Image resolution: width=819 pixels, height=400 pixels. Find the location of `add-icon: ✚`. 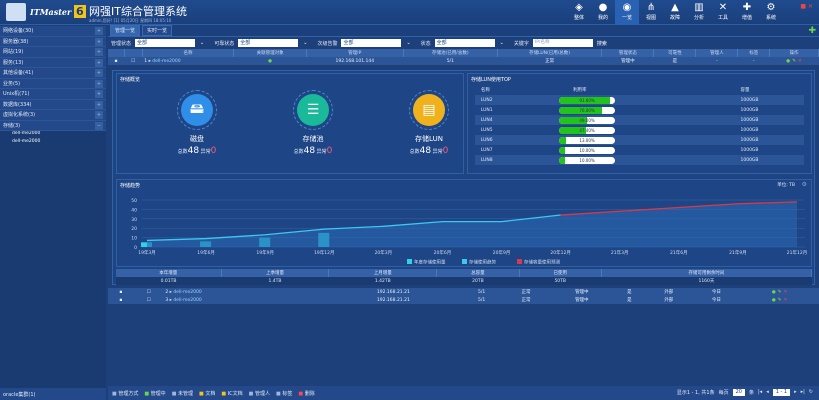

add-icon: ✚ is located at coordinates (812, 31).